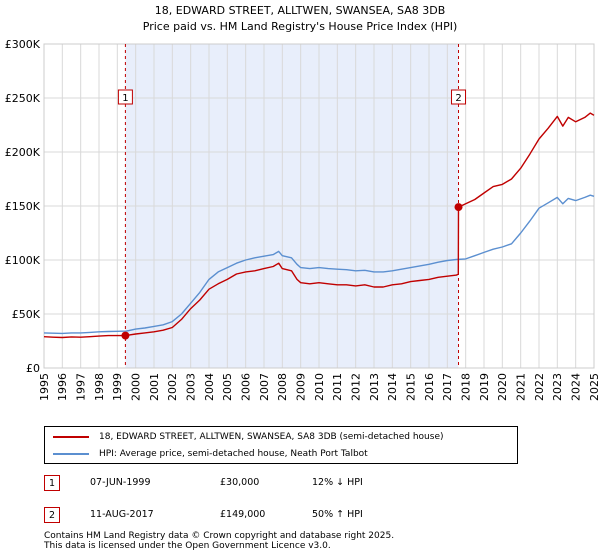  What do you see at coordinates (337, 482) in the screenshot?
I see `sale-hpi-change: 12% ↓ HPI` at bounding box center [337, 482].